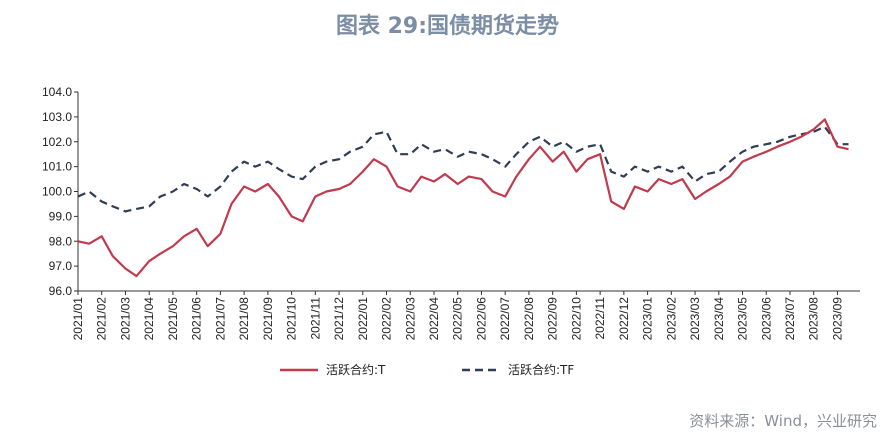 The height and width of the screenshot is (440, 895). Describe the element at coordinates (648, 319) in the screenshot. I see `x-tick-label: 2023/01` at that location.